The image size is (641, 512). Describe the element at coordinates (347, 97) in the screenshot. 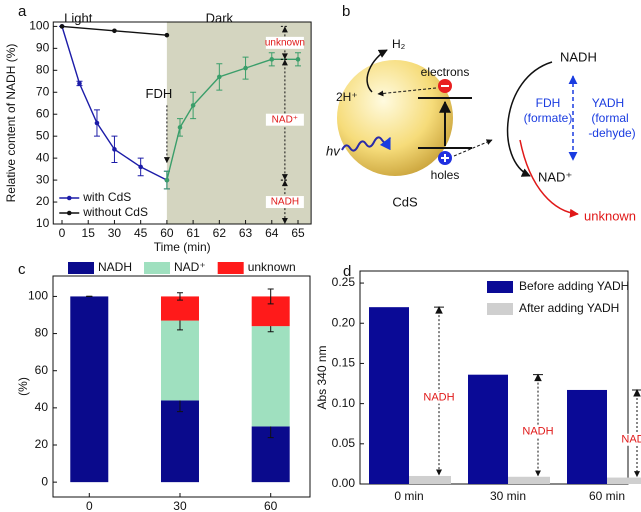

I see `proton-label: 2H⁺` at that location.